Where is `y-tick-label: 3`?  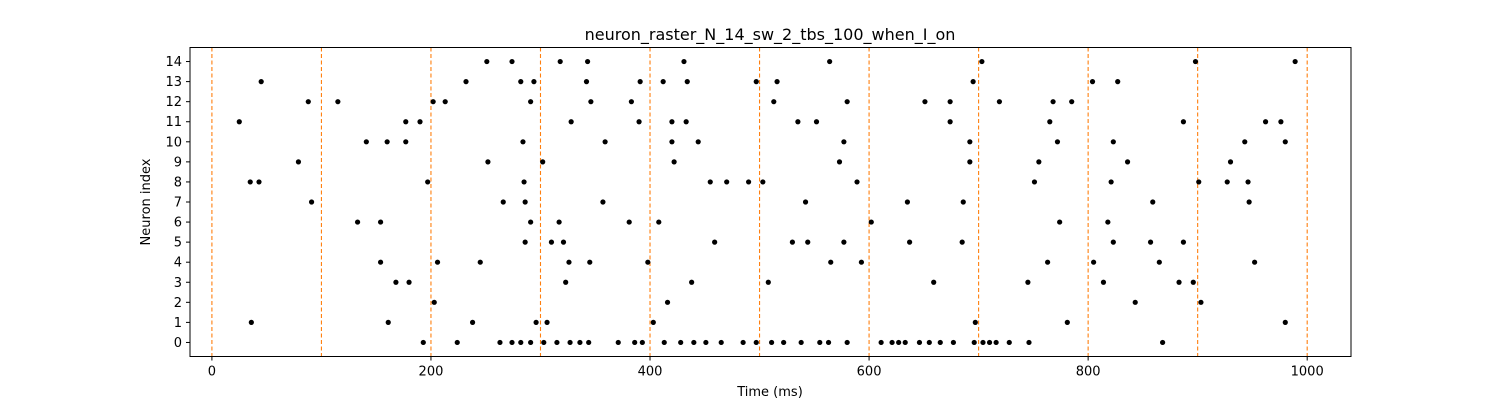
y-tick-label: 3 is located at coordinates (178, 283).